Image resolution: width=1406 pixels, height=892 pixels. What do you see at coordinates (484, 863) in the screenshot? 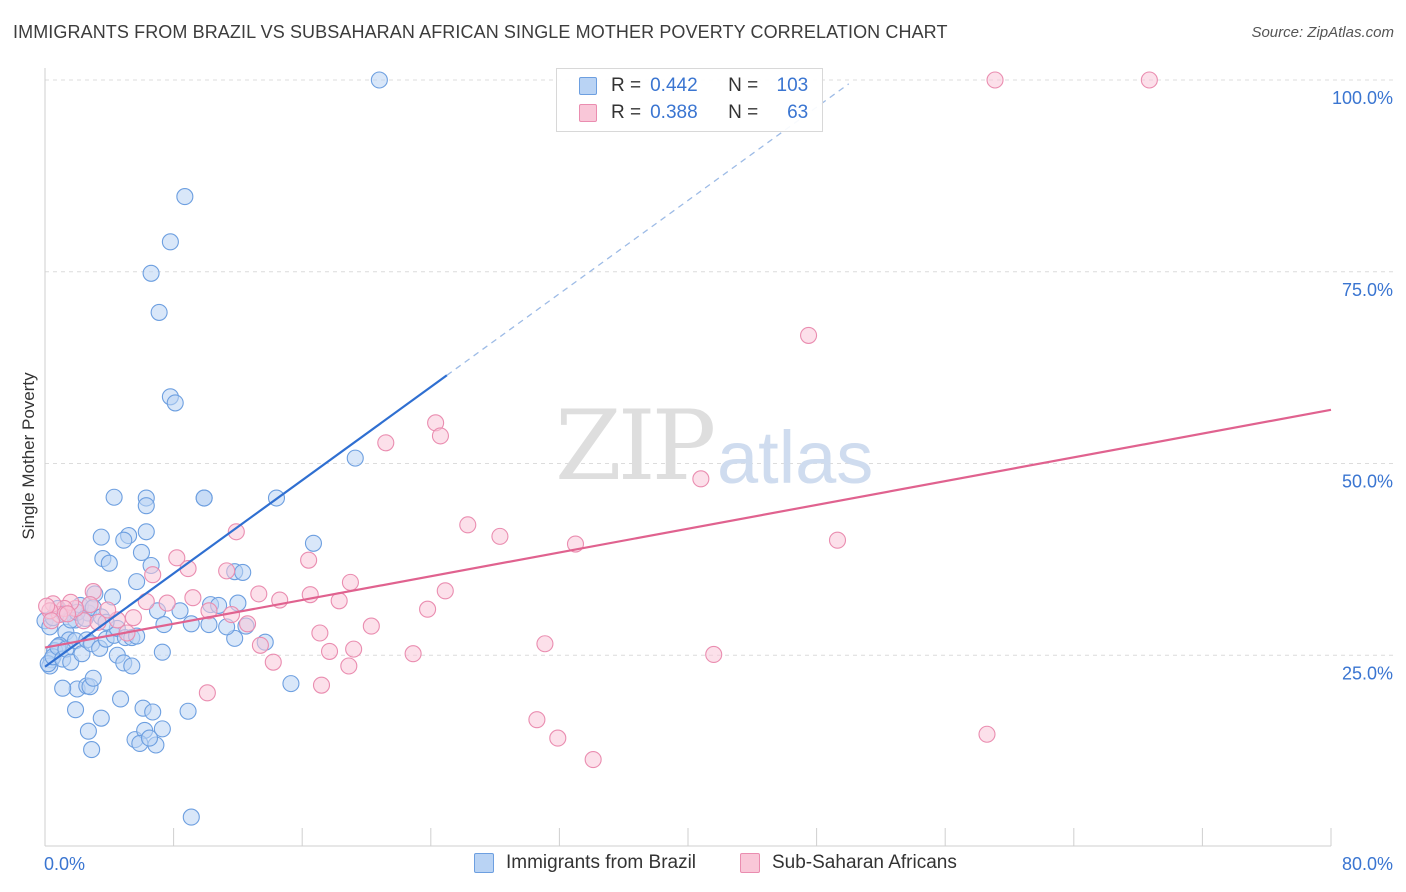
I see `blue-swatch-icon` at bounding box center [484, 863].